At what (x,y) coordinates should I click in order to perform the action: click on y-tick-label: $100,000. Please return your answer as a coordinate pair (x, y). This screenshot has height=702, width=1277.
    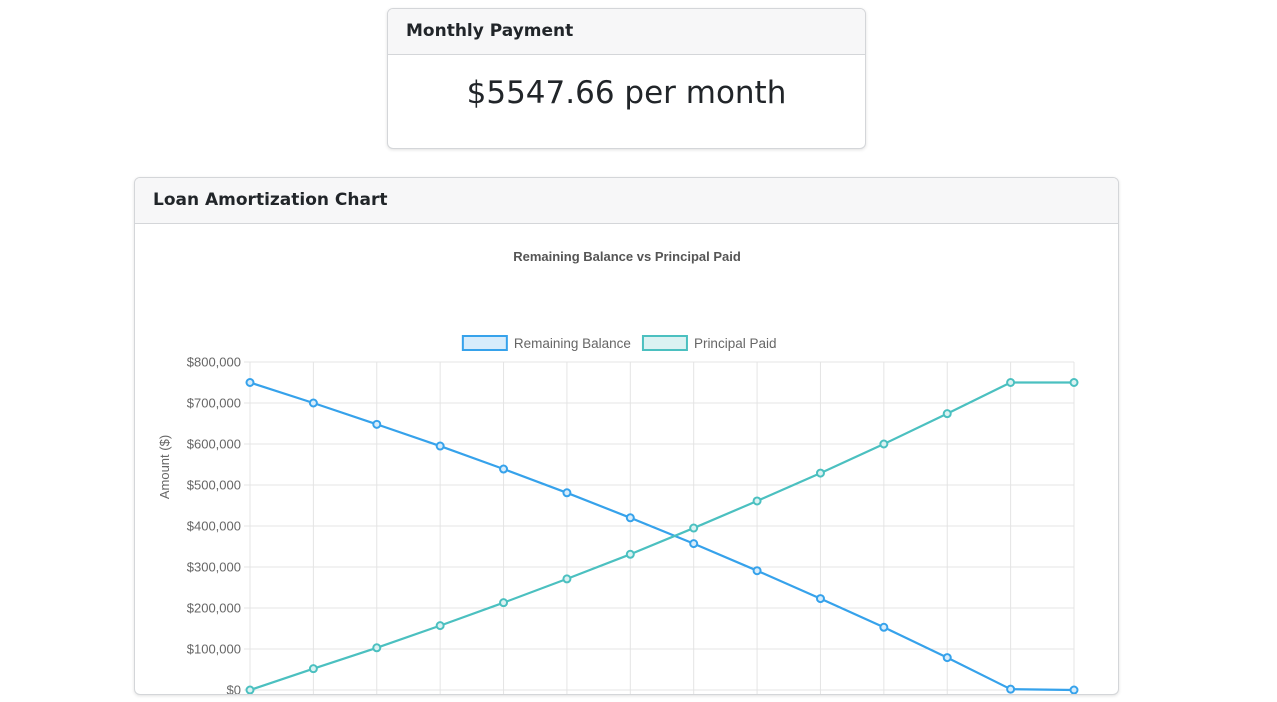
    Looking at the image, I should click on (214, 649).